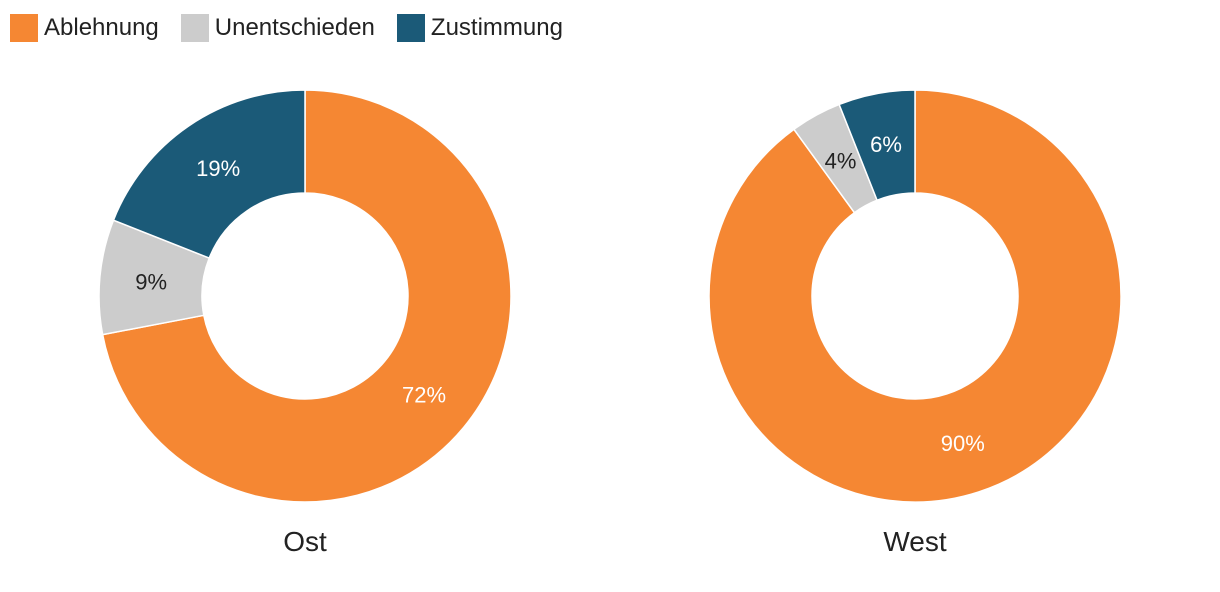 This screenshot has height=592, width=1220. I want to click on legend: Ablehnung Unentschieden Zustimmung, so click(297, 28).